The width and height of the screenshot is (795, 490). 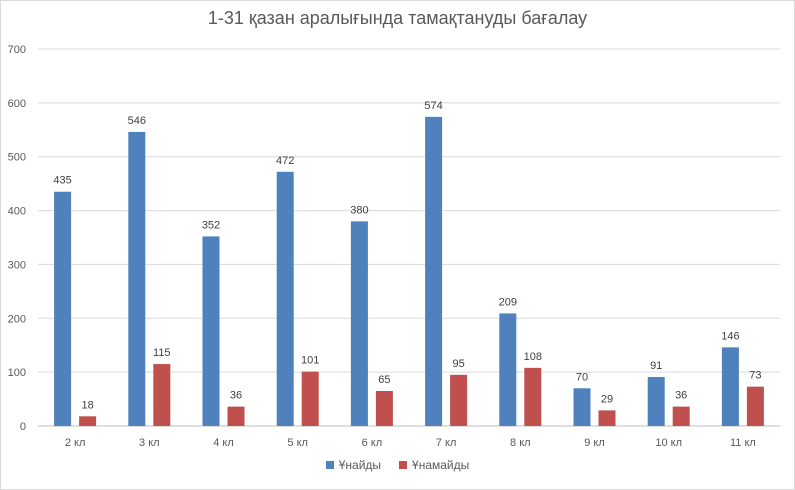 I want to click on y-tick-label: 600, so click(x=17, y=104).